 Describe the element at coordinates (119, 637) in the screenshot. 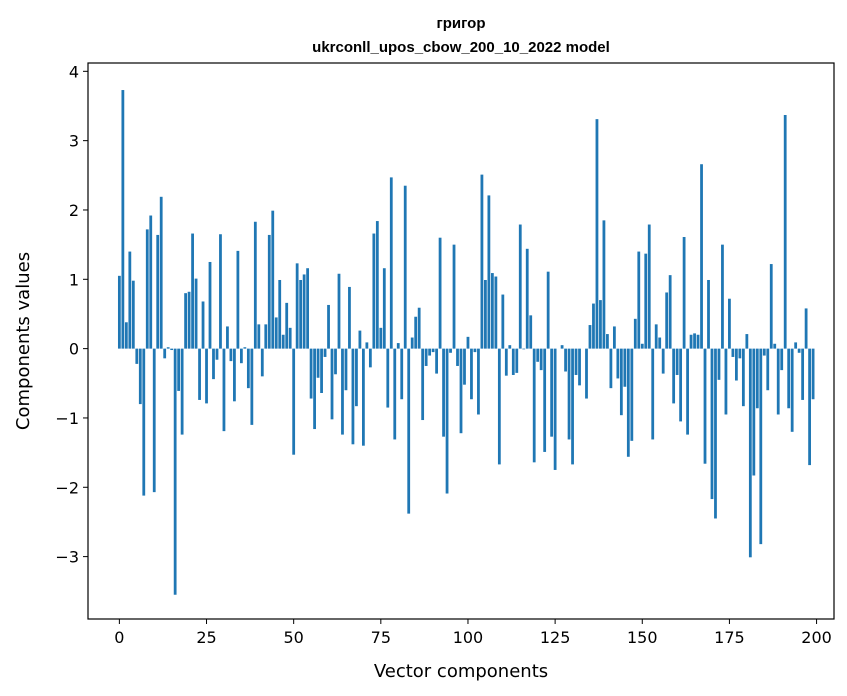

I see `x-tick-label: 0` at that location.